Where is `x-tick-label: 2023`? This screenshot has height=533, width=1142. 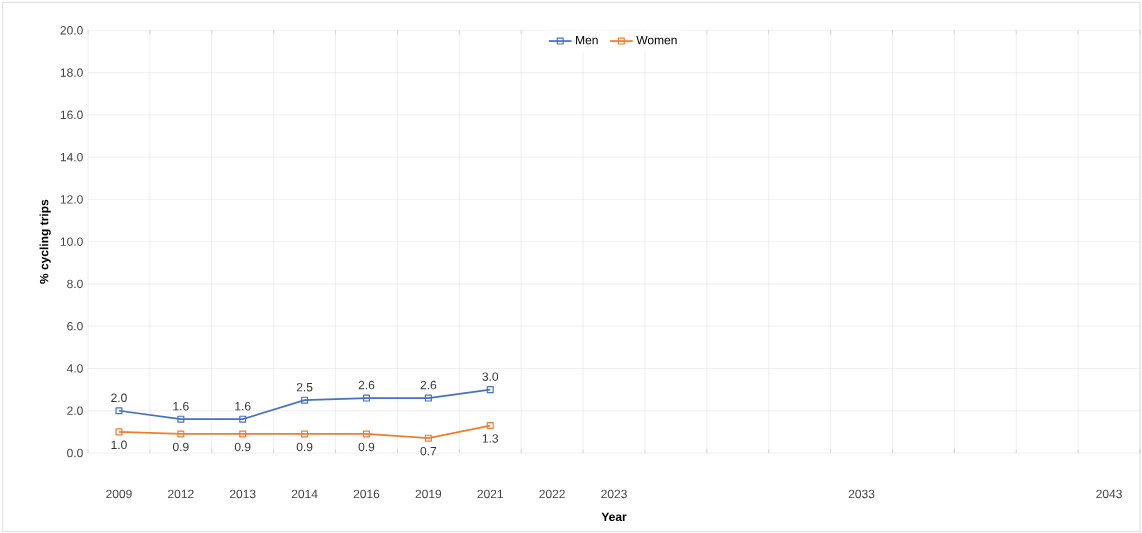 x-tick-label: 2023 is located at coordinates (614, 494).